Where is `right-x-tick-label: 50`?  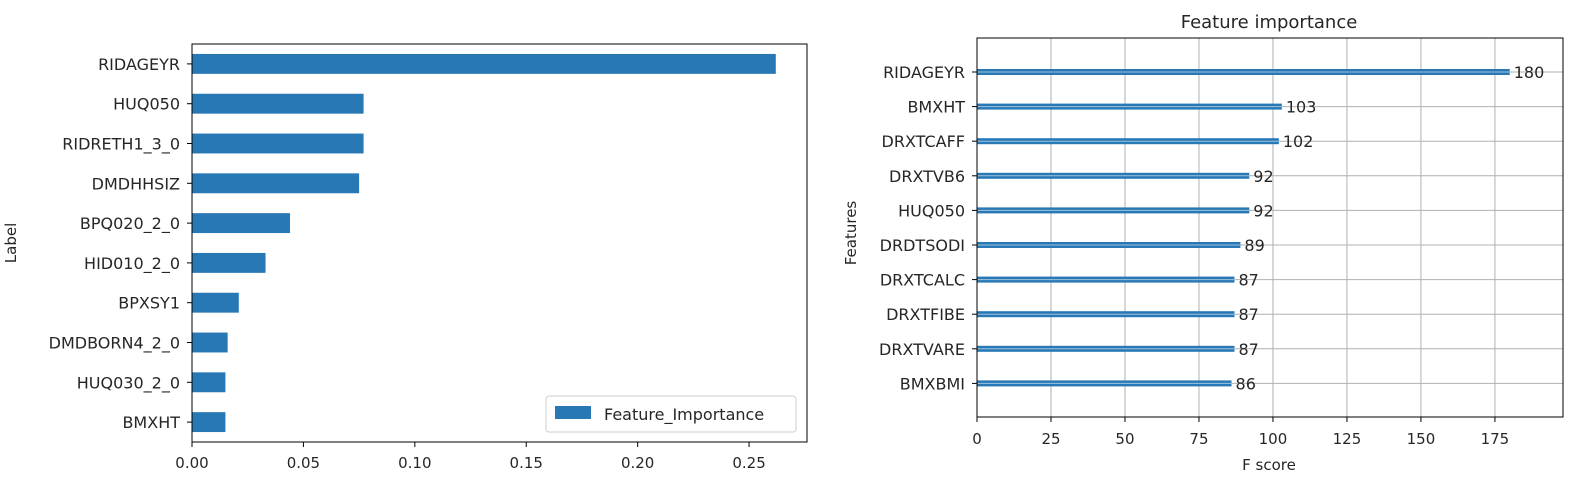
right-x-tick-label: 50 is located at coordinates (1124, 439).